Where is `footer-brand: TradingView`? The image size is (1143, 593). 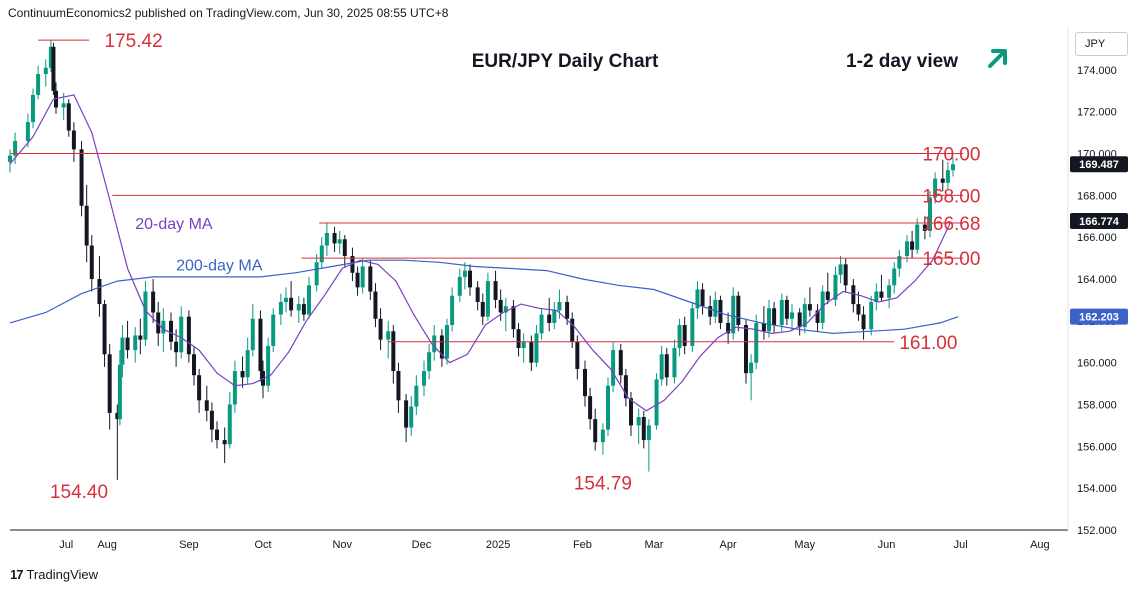 footer-brand: TradingView is located at coordinates (62, 574).